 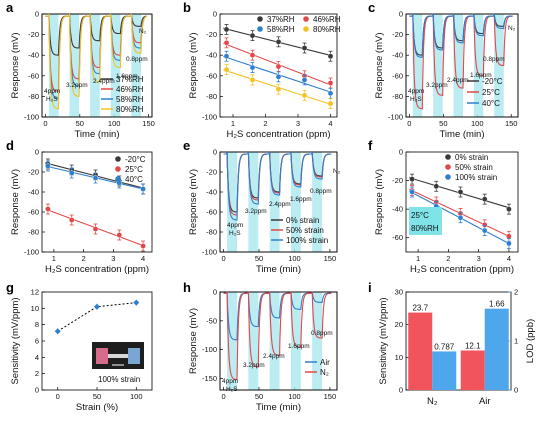 I want to click on legend-label: 40°C, so click(x=134, y=179).